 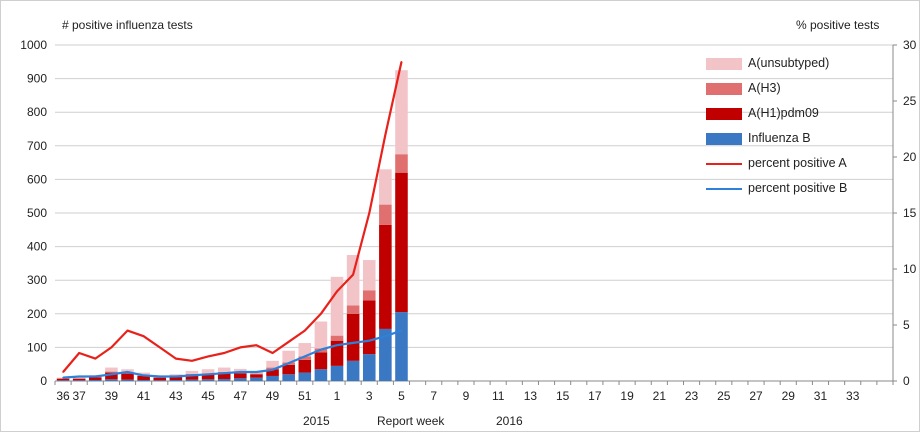 What do you see at coordinates (63, 396) in the screenshot?
I see `x-tick-label-36: 36` at bounding box center [63, 396].